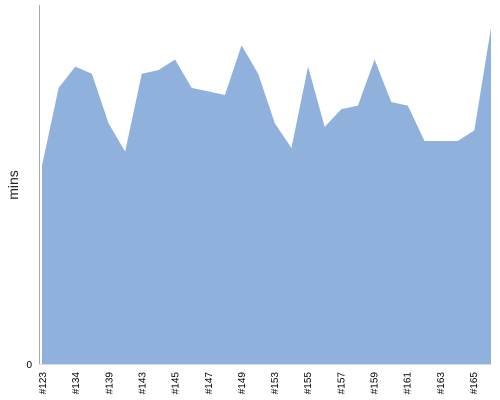  I want to click on y-axis-title: mins, so click(13, 185).